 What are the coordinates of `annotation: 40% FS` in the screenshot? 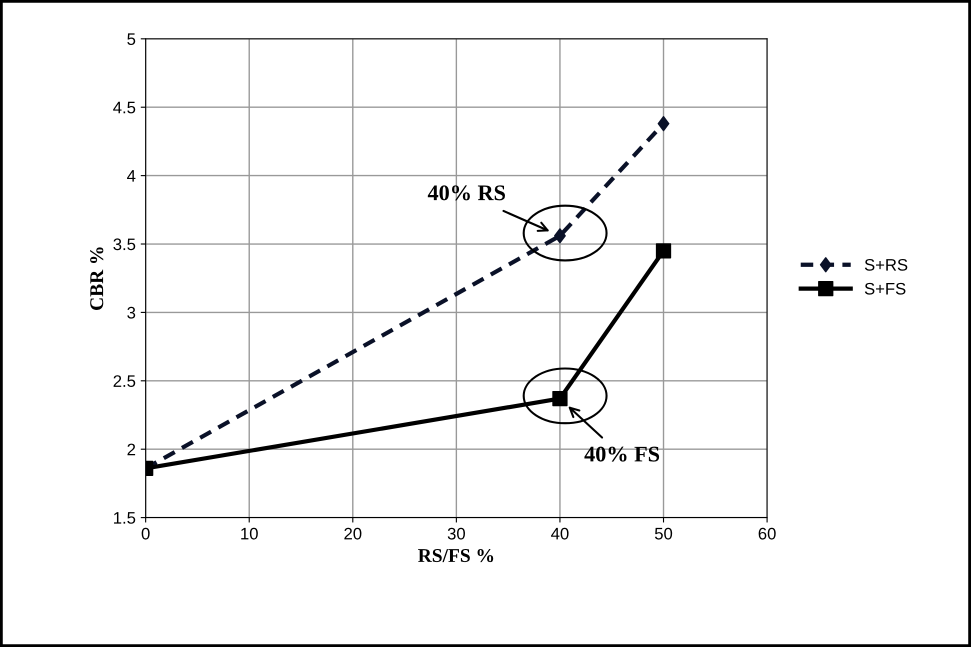 It's located at (622, 454).